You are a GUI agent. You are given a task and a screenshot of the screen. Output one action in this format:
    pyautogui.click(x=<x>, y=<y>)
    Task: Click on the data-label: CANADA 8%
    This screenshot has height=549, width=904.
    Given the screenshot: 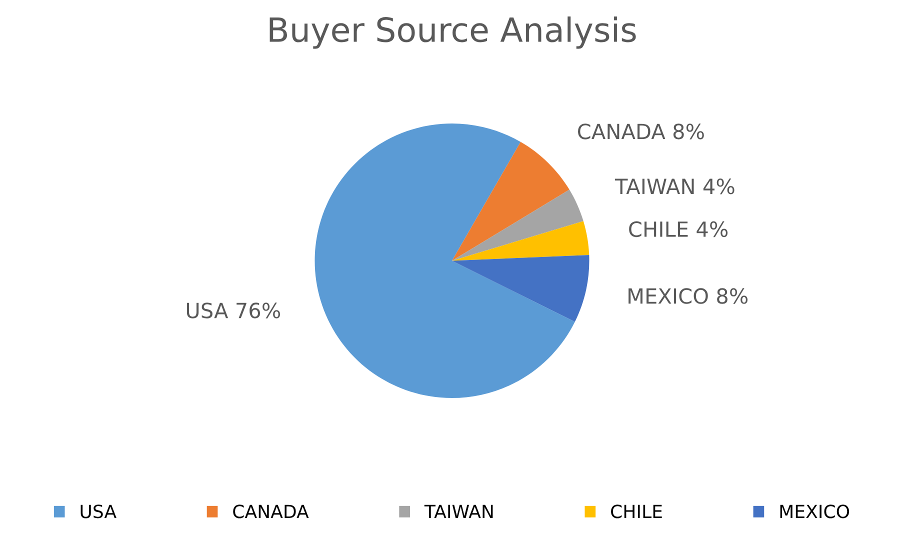 What is the action you would take?
    pyautogui.click(x=641, y=132)
    